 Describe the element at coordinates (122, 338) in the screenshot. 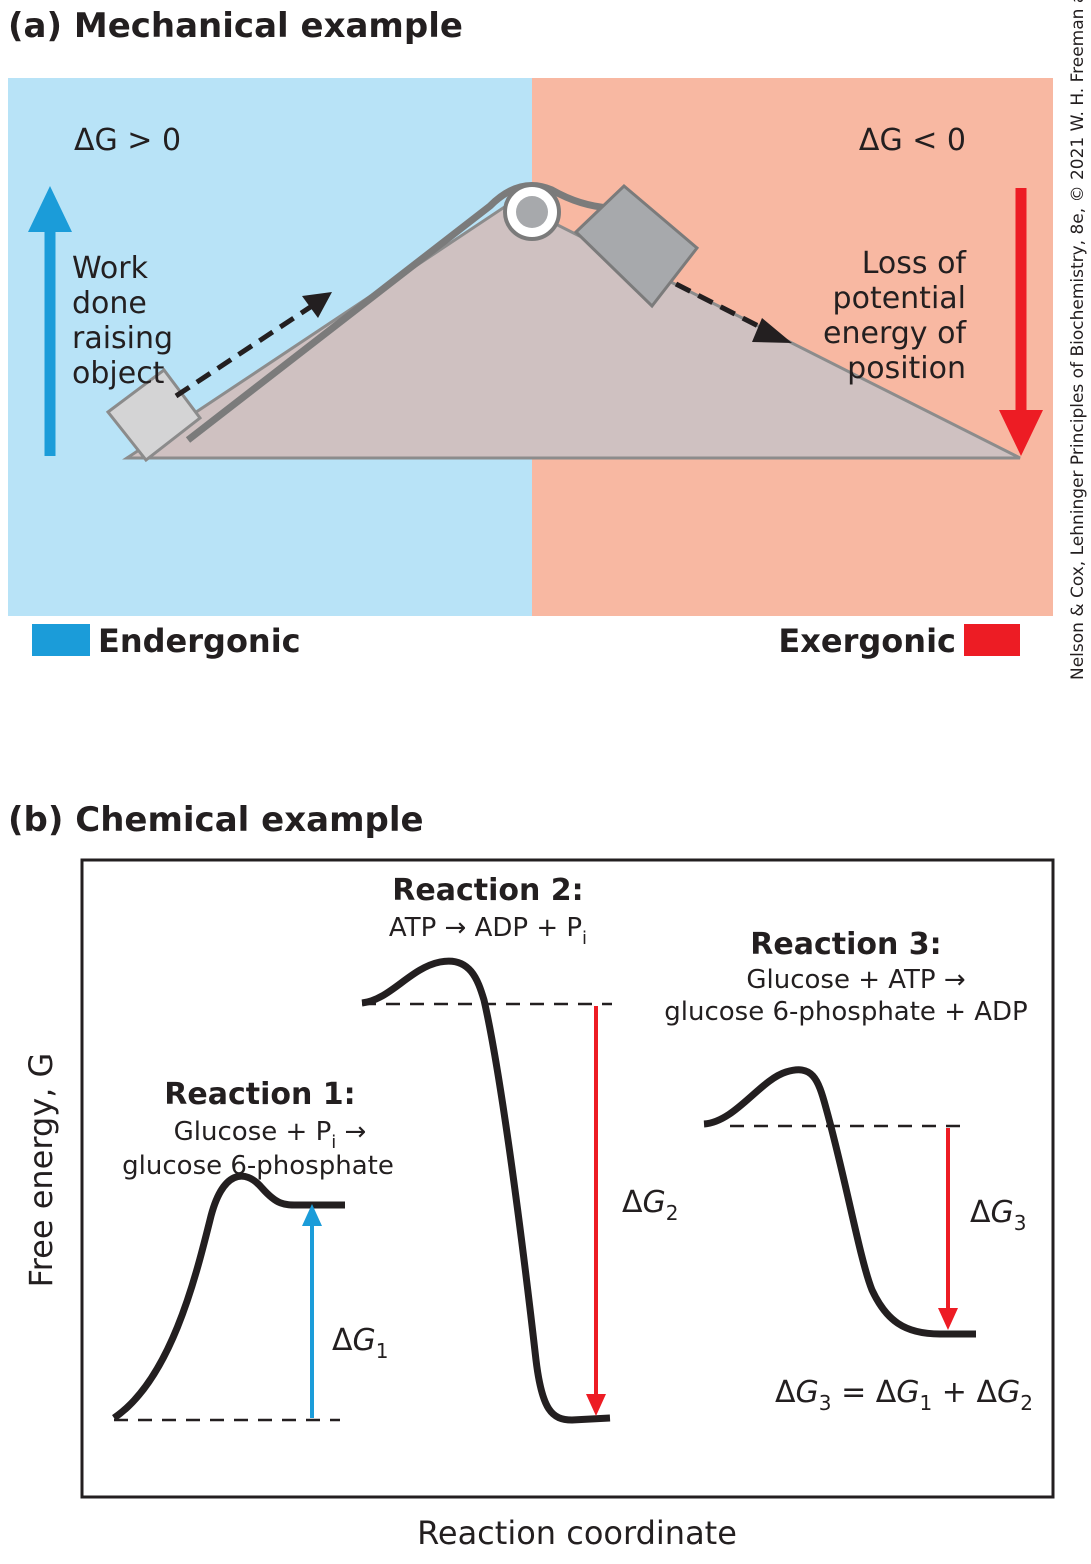

I see `work-label-line3: raising` at that location.